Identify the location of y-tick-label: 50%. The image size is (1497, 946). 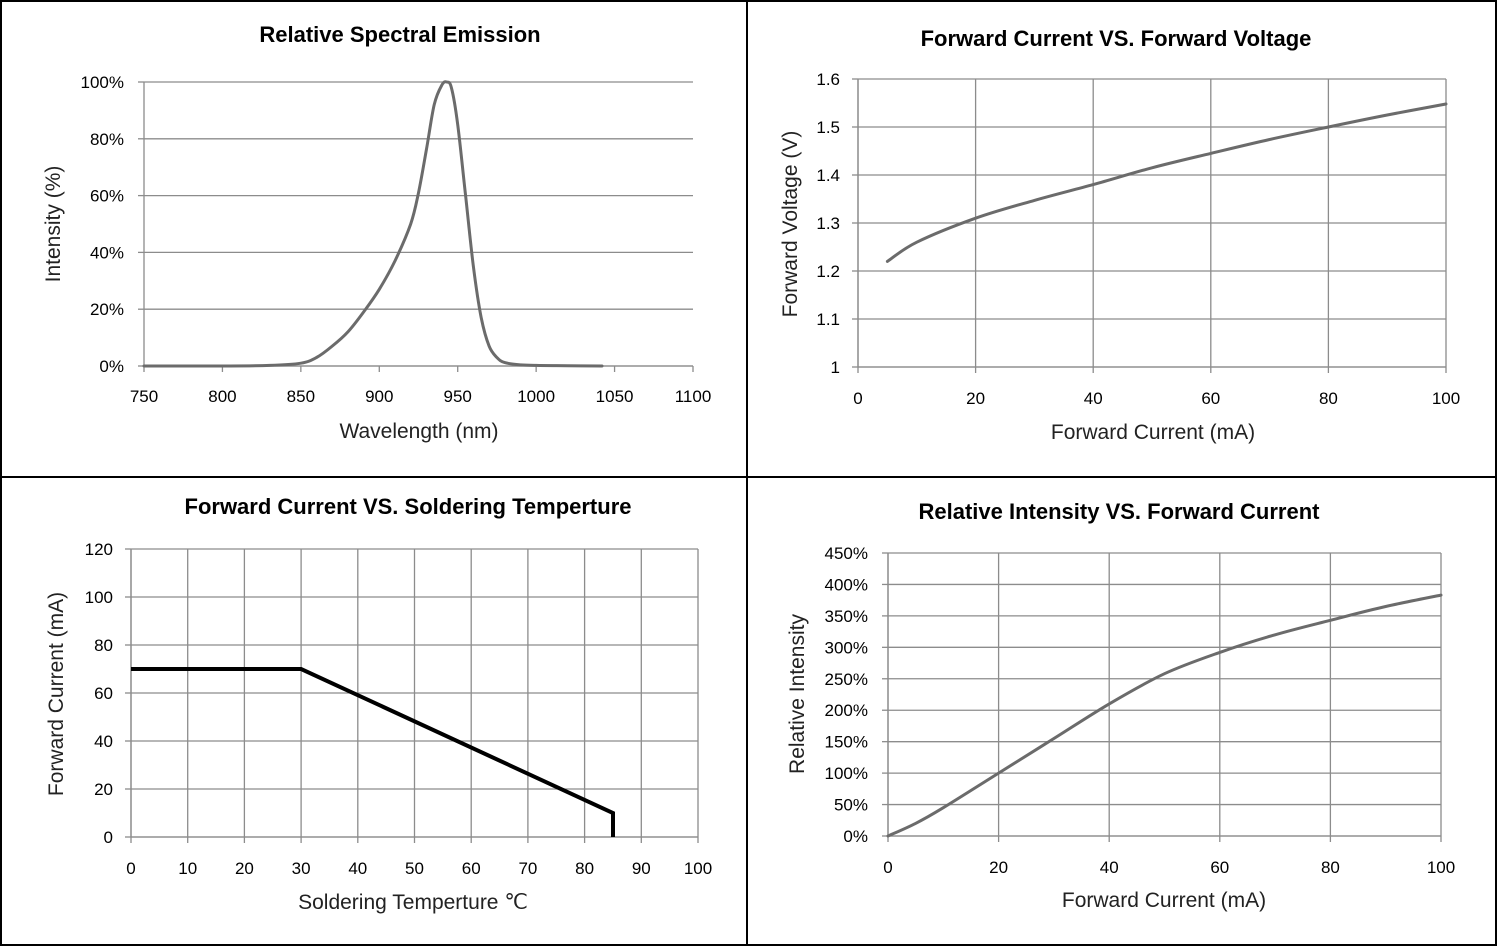
(851, 805).